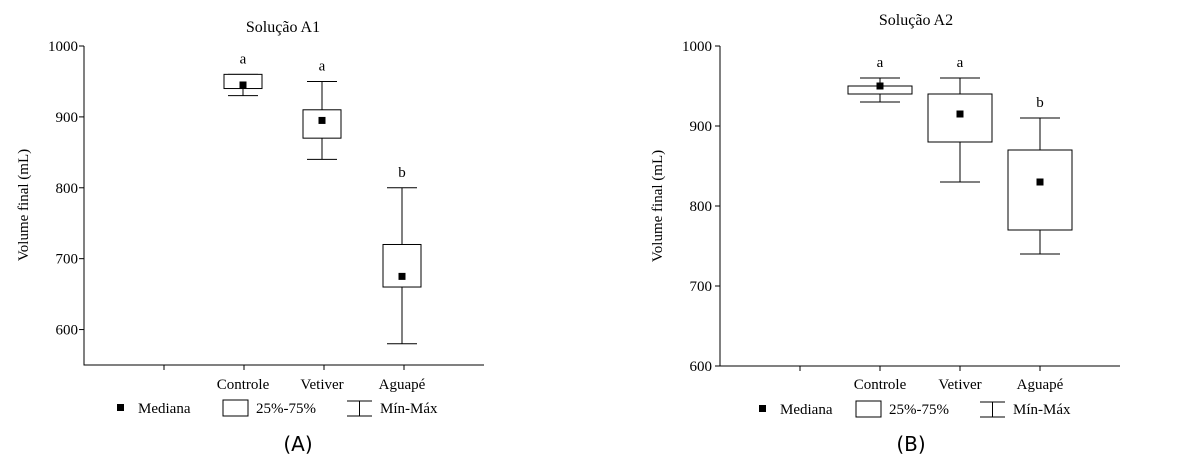  Describe the element at coordinates (164, 409) in the screenshot. I see `legend-median-label-a: Mediana` at that location.